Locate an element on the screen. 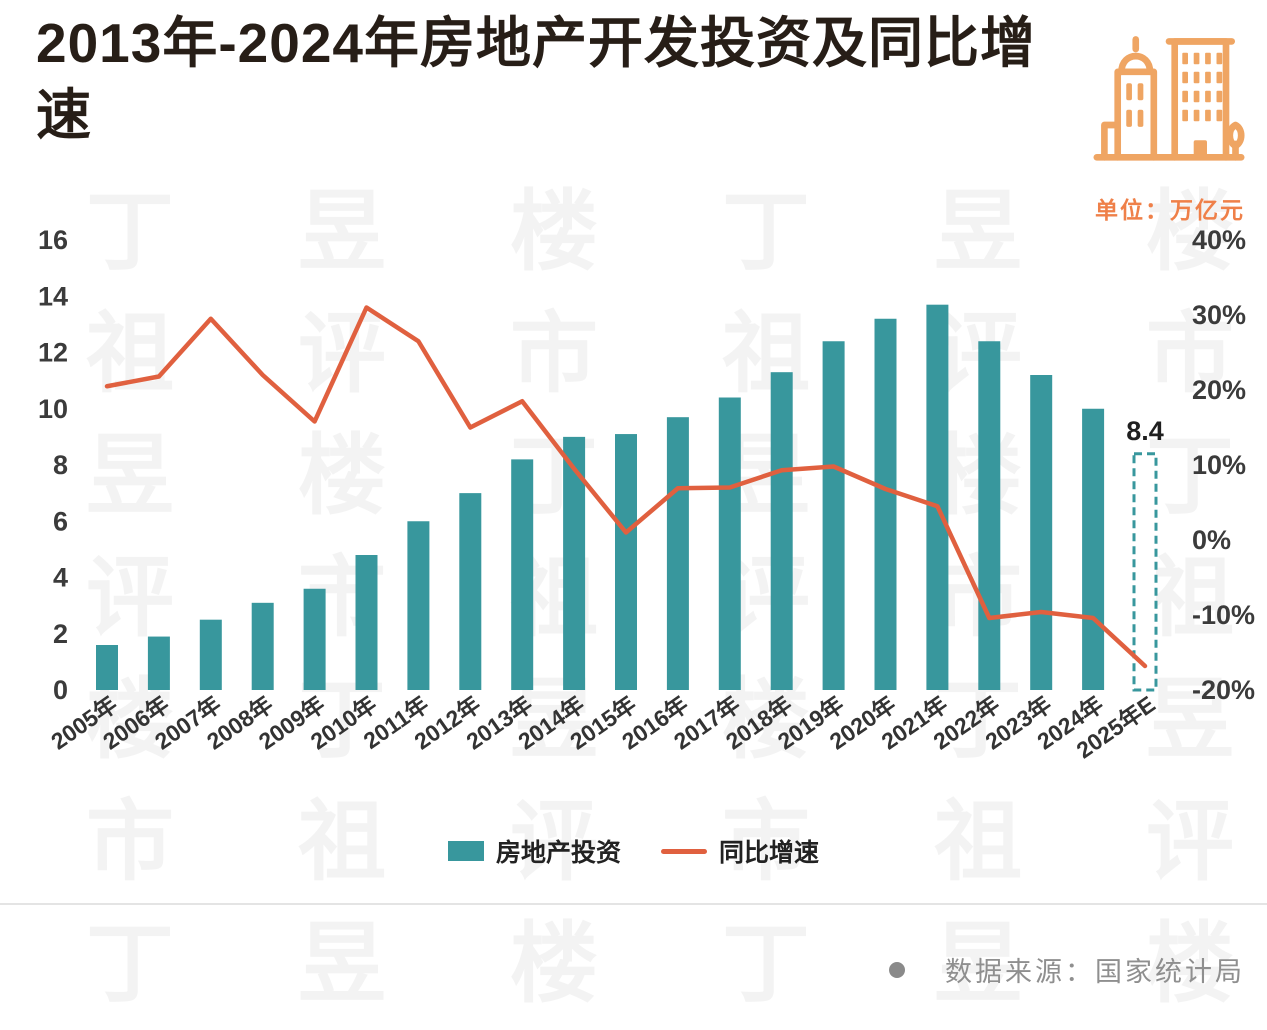 The width and height of the screenshot is (1267, 1030). bar-2018年 is located at coordinates (781, 531).